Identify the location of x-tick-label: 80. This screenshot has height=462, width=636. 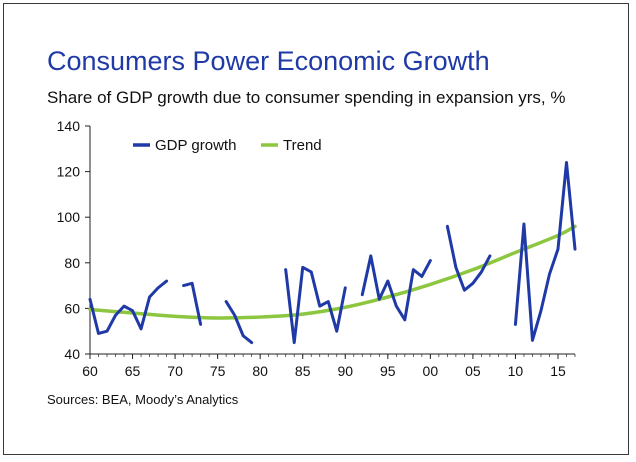
(260, 371).